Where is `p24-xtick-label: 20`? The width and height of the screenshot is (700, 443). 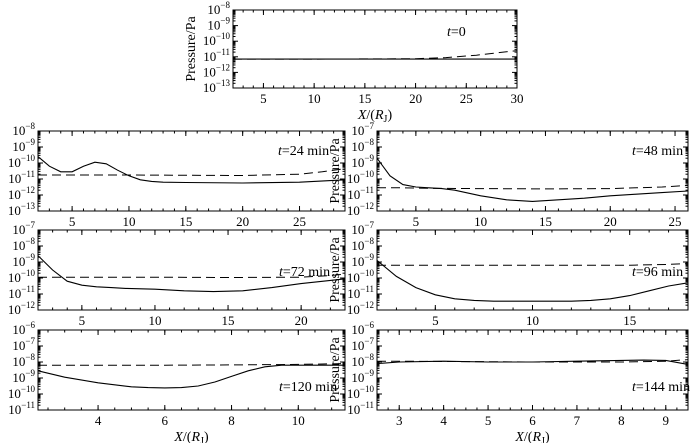 p24-xtick-label: 20 is located at coordinates (242, 221).